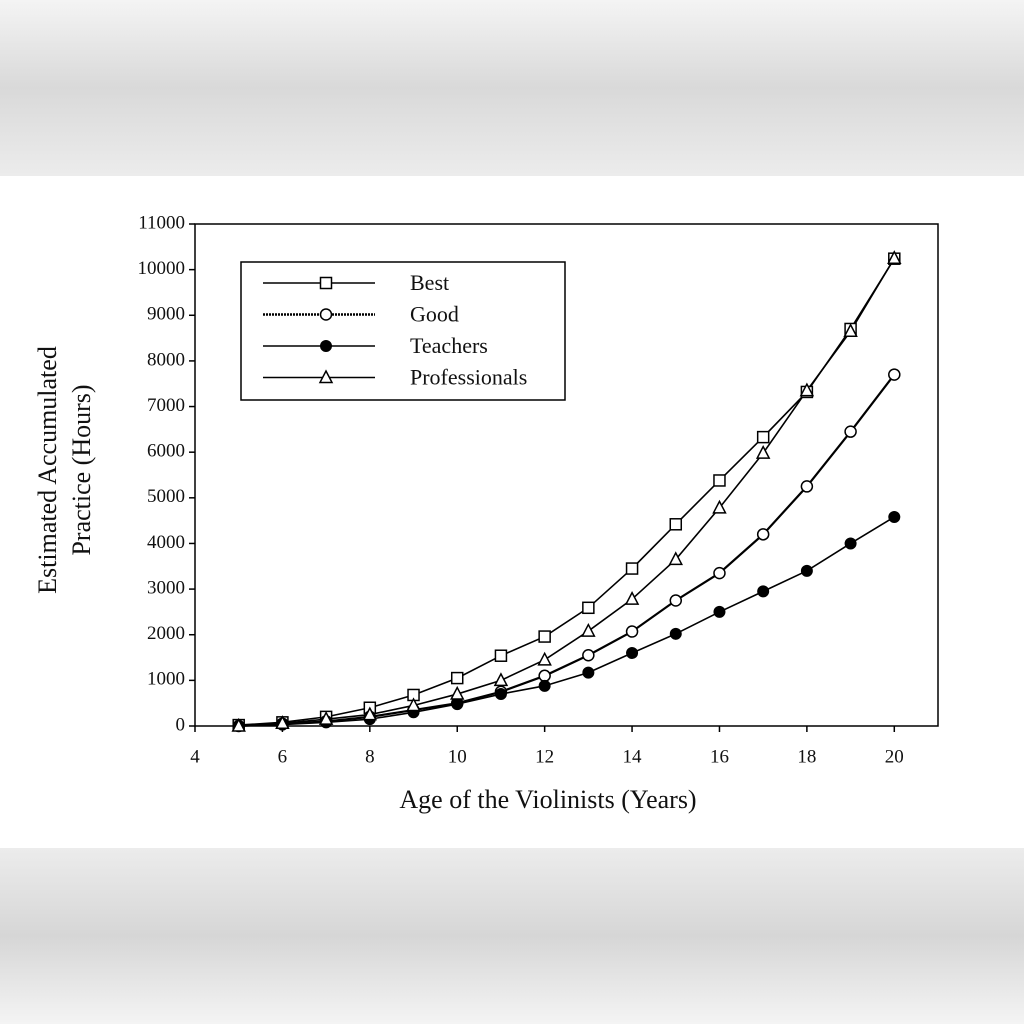  I want to click on legend-label: Best, so click(429, 282).